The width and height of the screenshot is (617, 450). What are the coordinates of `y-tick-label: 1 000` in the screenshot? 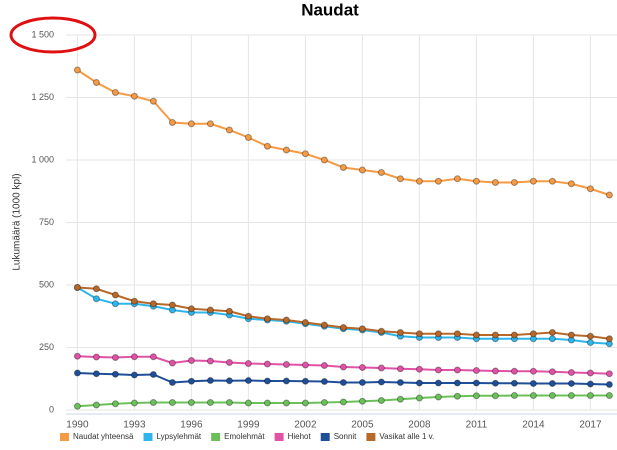 It's located at (42, 159).